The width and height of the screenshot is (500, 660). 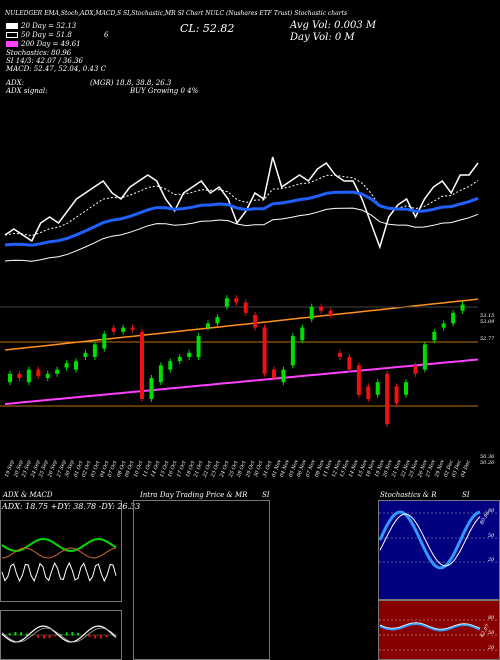 What do you see at coordinates (71, 506) in the screenshot?
I see `adx-readout: ADX: 18.75 +DY: 38.78 -DY: 26.33` at bounding box center [71, 506].